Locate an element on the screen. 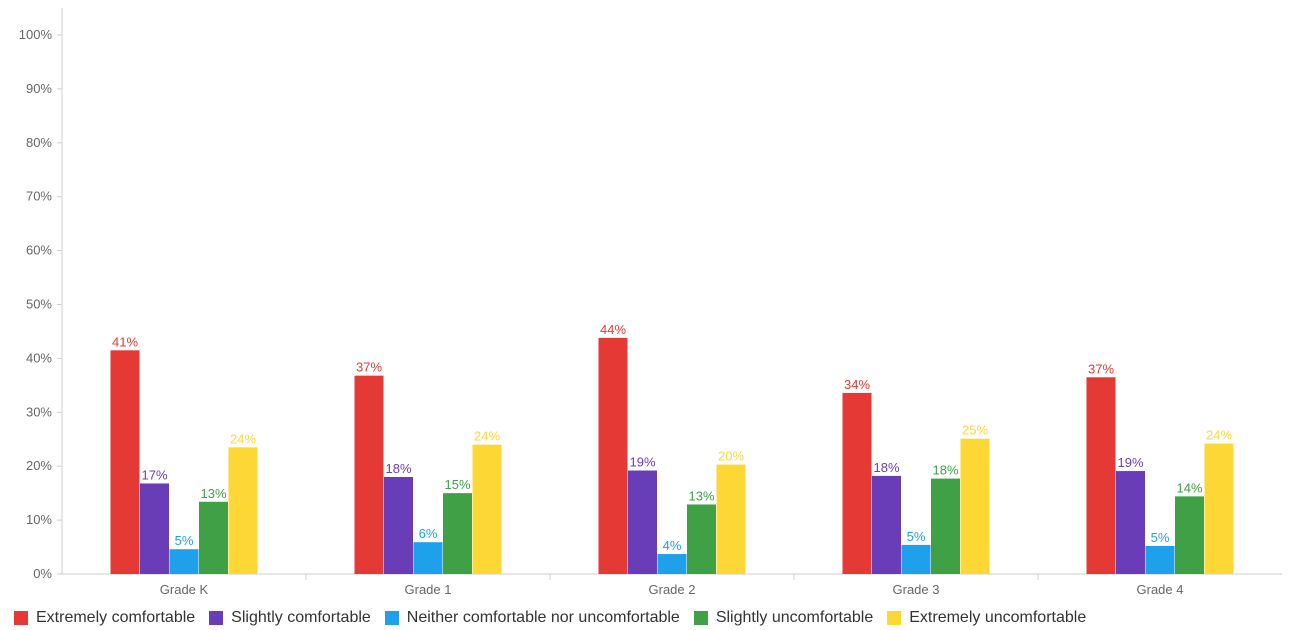  x-category-label: Grade 4 is located at coordinates (1160, 589).